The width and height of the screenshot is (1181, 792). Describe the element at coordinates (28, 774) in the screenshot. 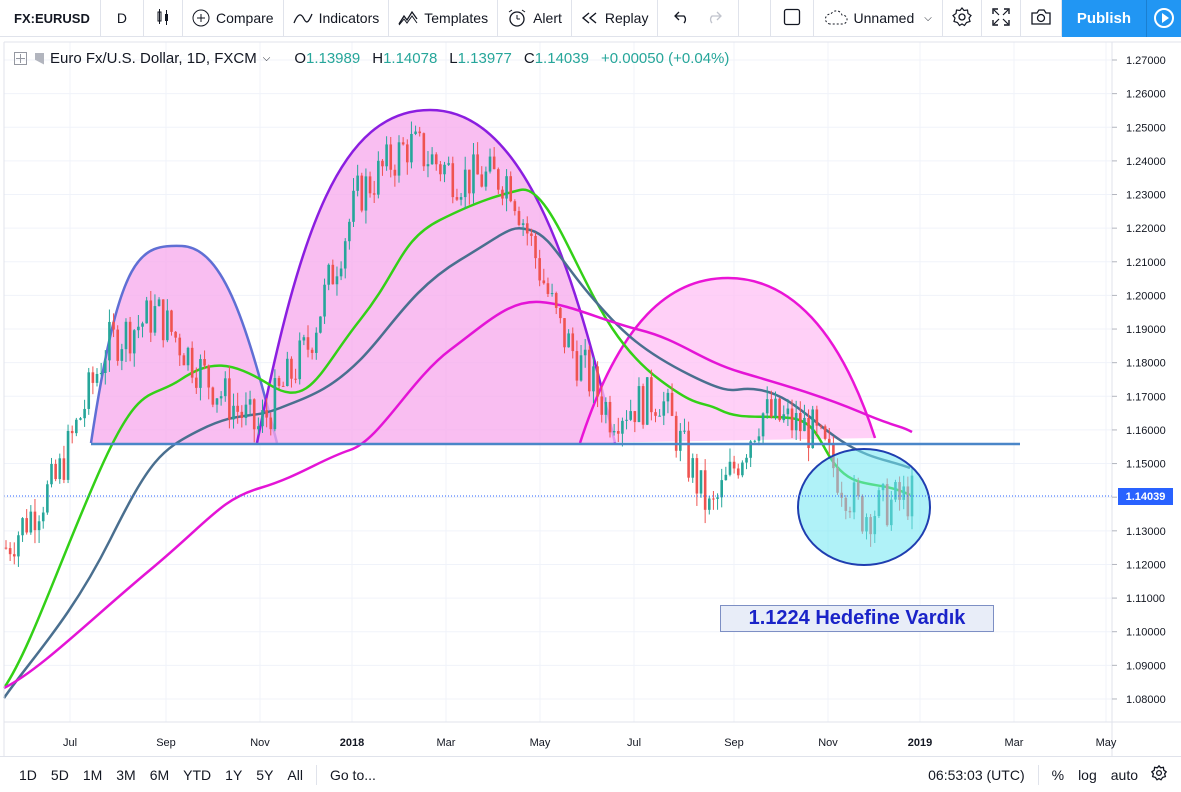

I see `range-1d: 1D` at that location.